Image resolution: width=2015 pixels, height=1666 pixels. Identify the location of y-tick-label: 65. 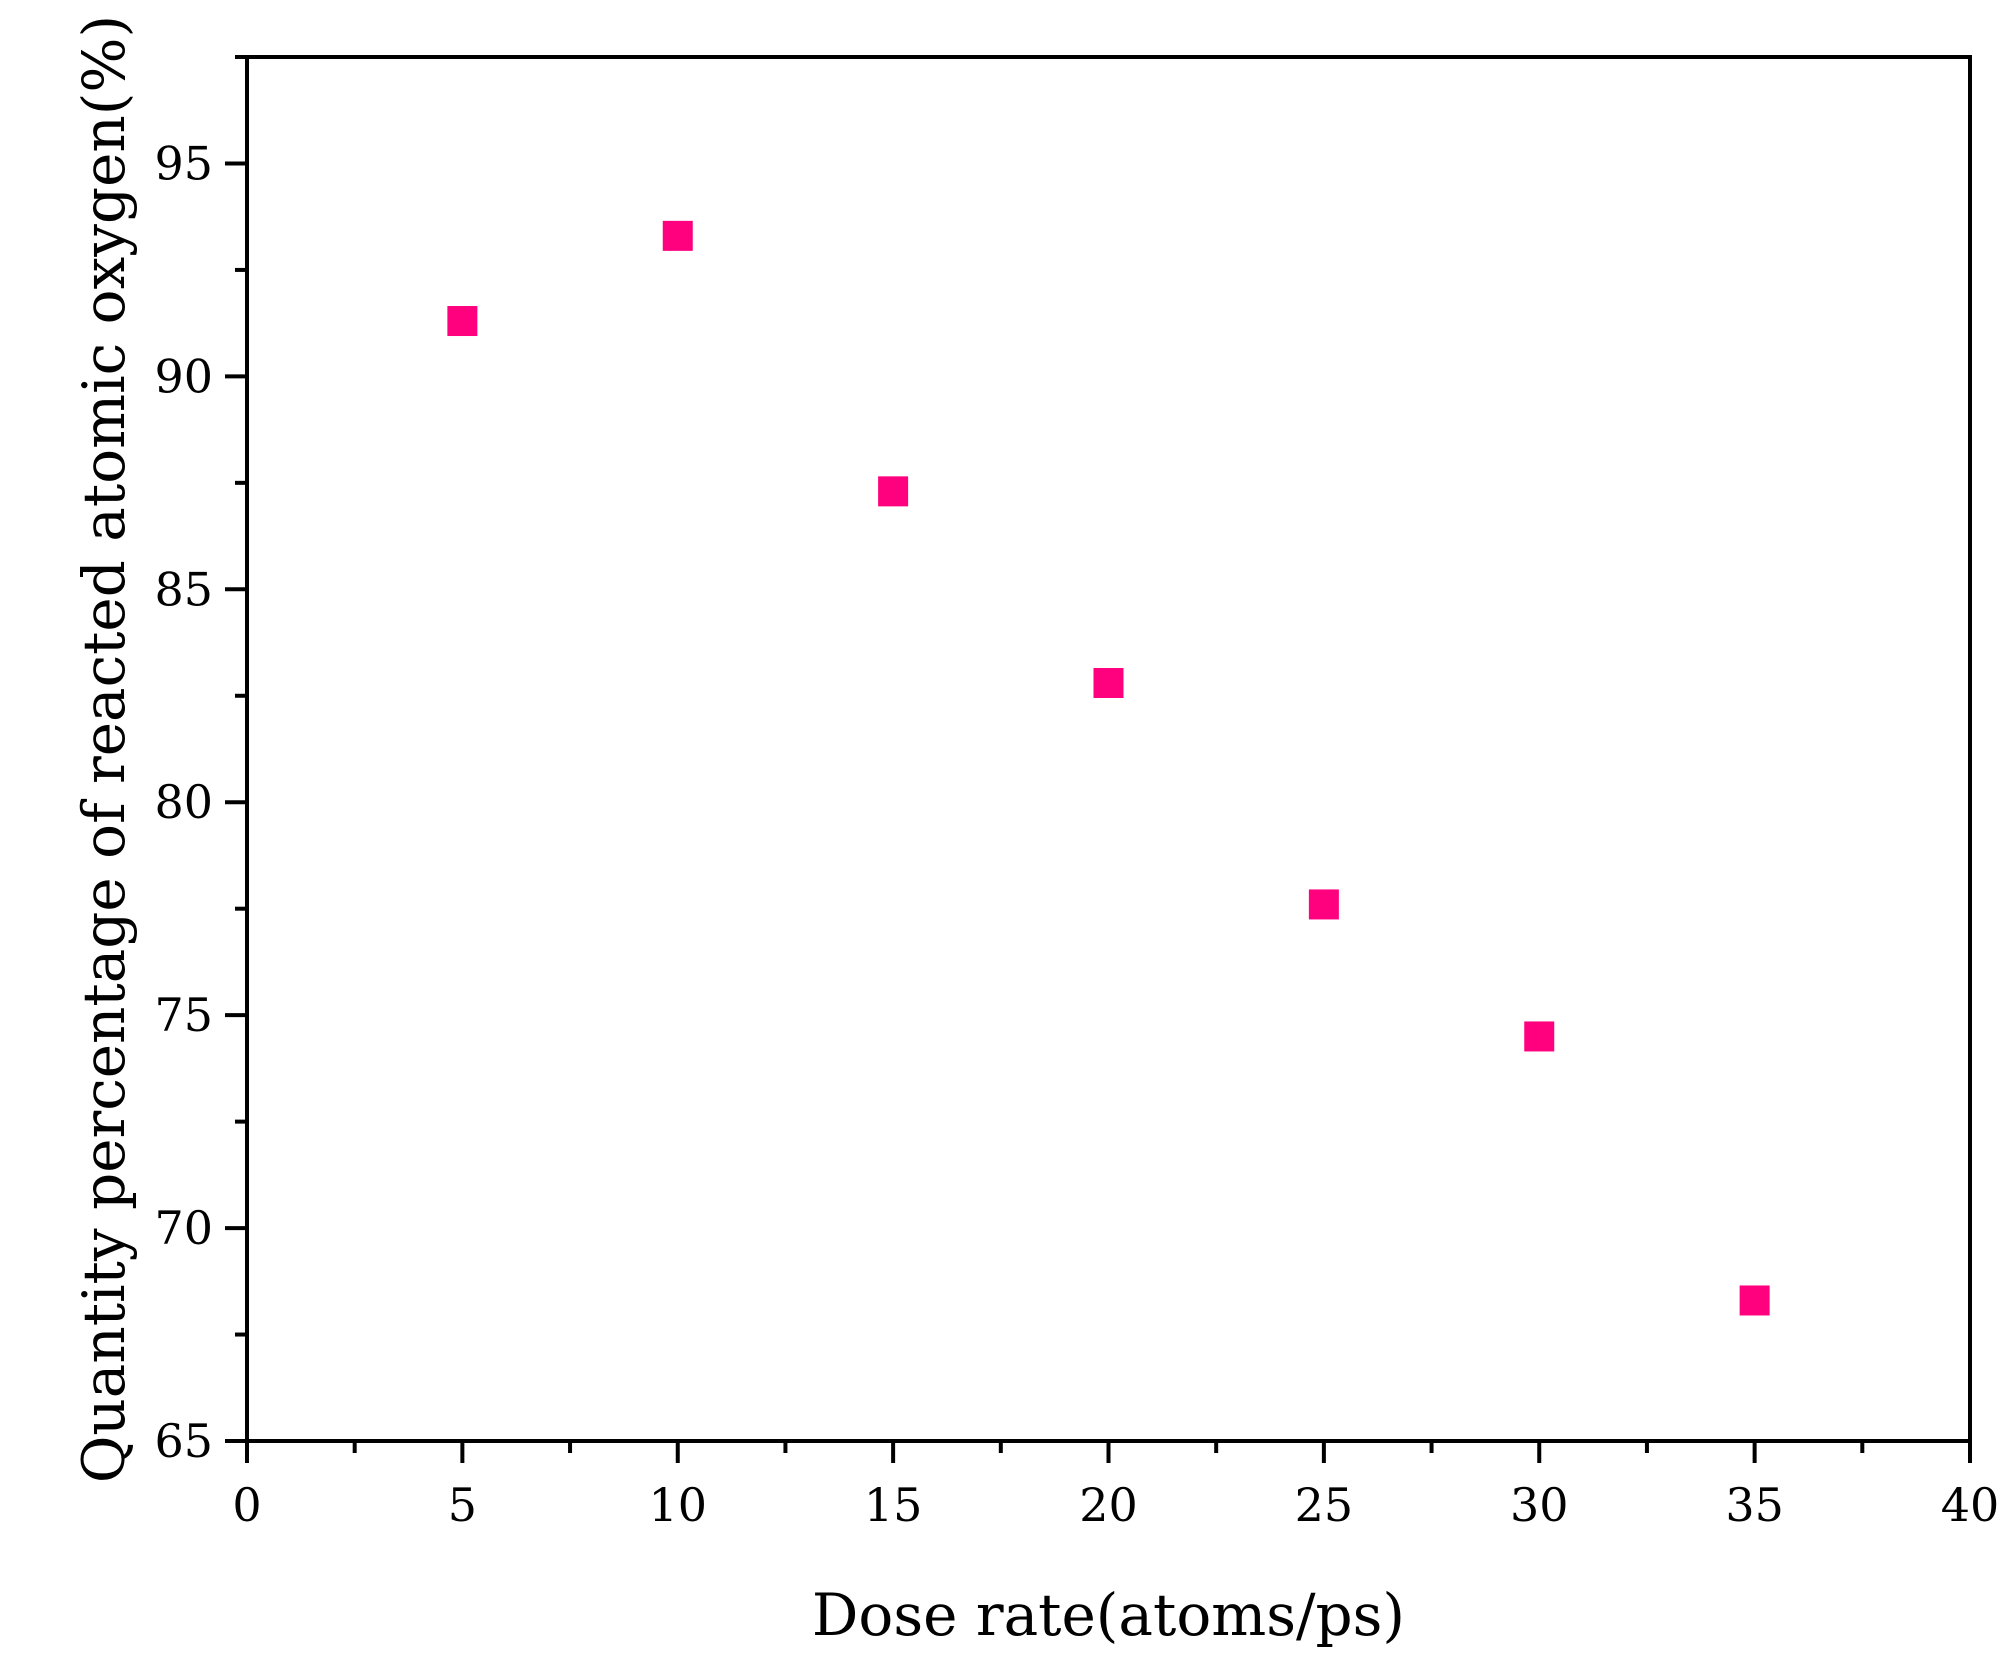
(183, 1441).